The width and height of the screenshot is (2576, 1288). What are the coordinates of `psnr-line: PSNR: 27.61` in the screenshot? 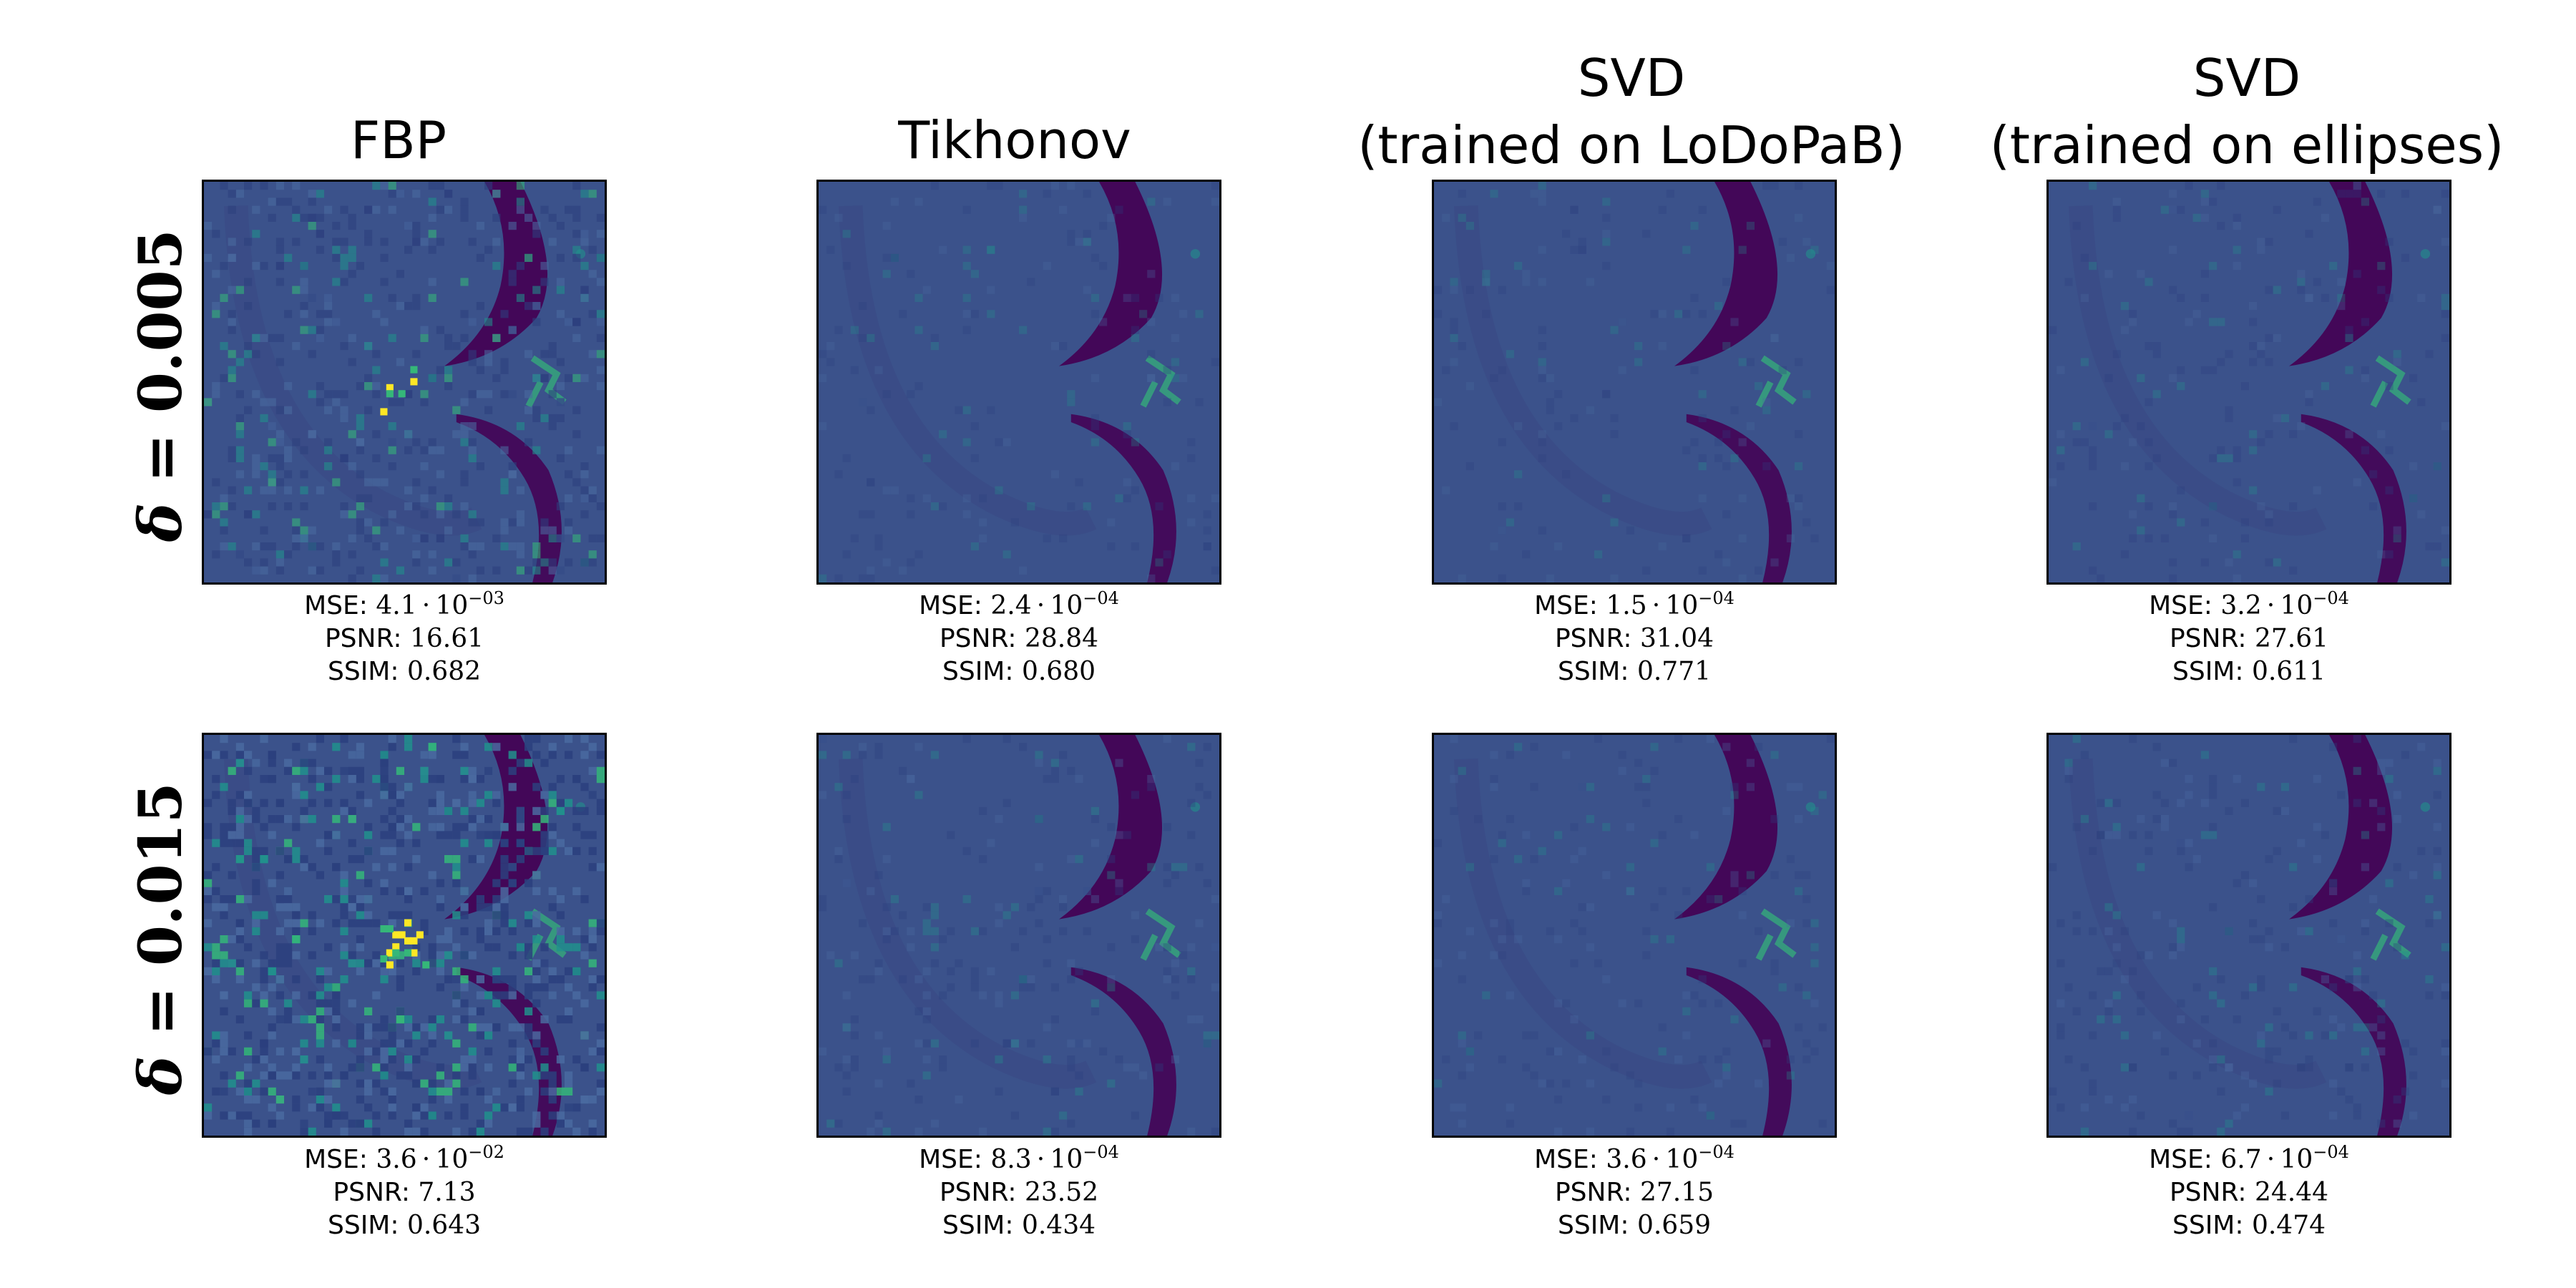 It's located at (2249, 639).